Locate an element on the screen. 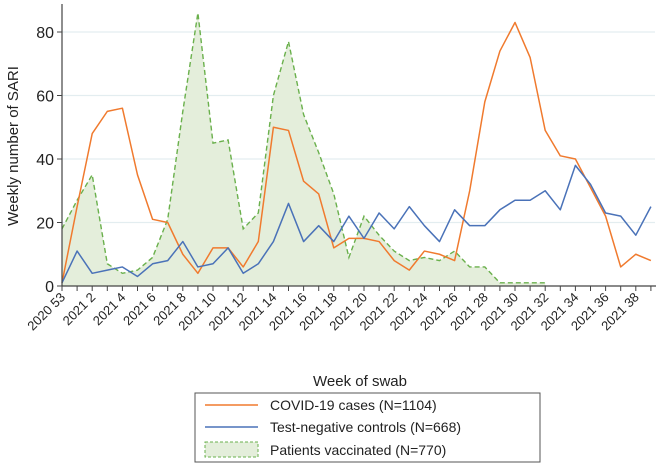  y-tick-label: 0 is located at coordinates (49, 287).